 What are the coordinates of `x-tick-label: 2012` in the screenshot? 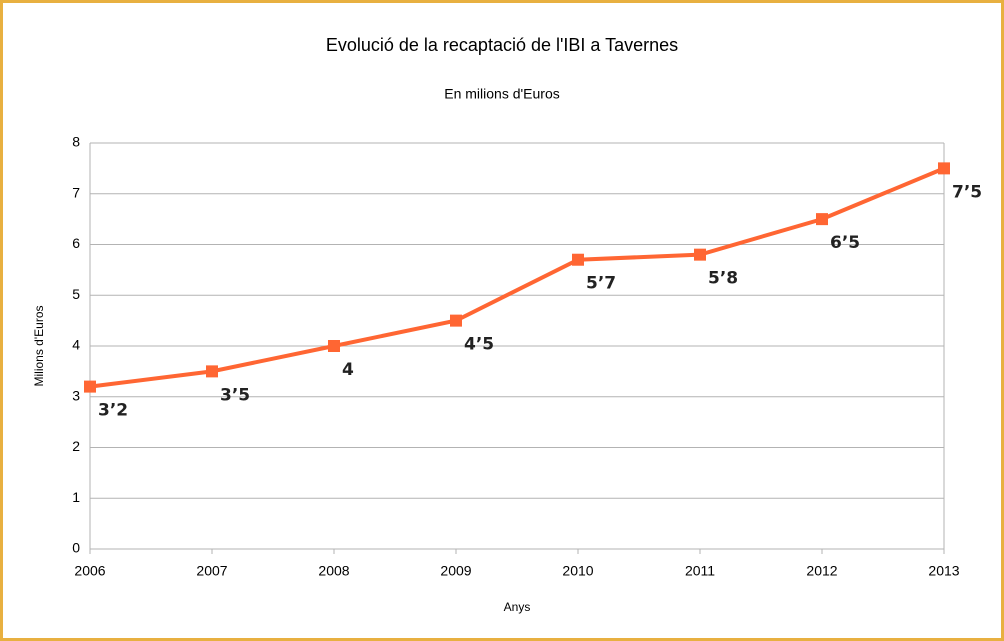 It's located at (821, 571).